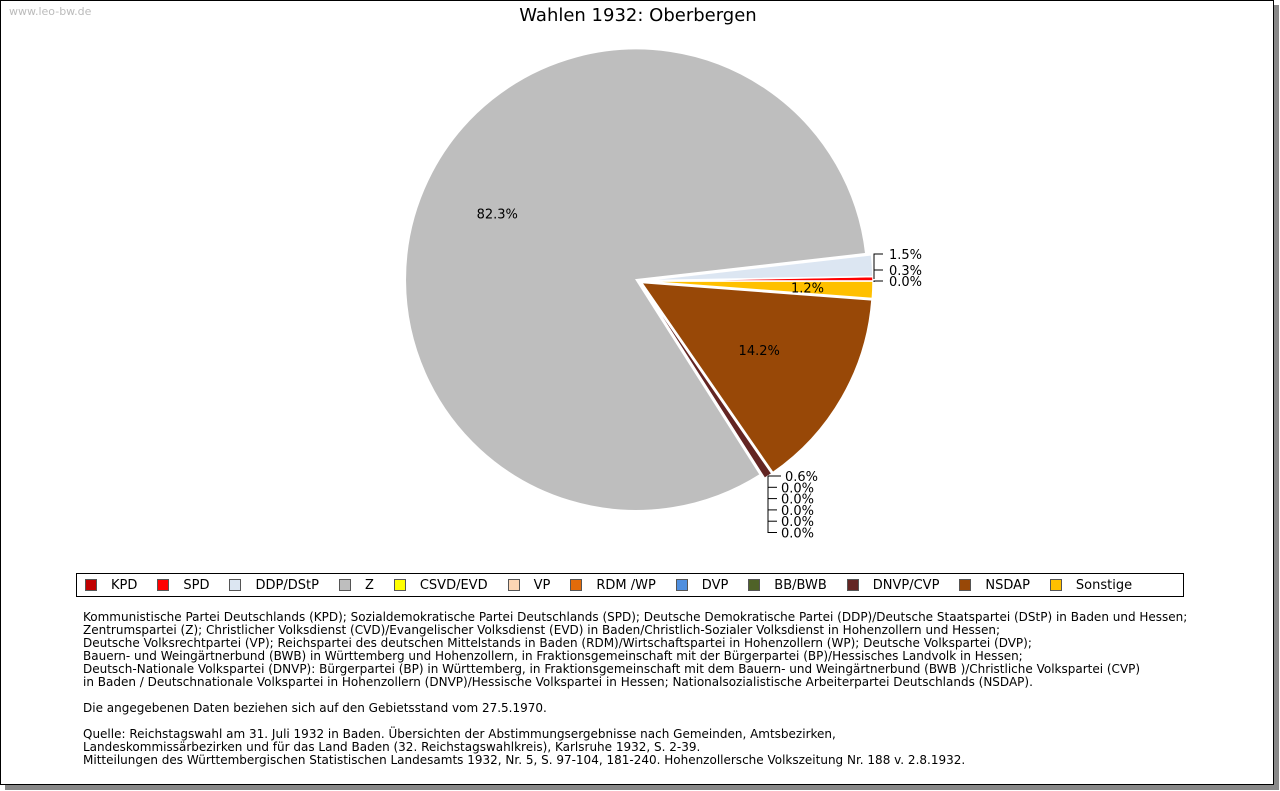 The width and height of the screenshot is (1280, 791). I want to click on legend-item-vp: VP, so click(529, 585).